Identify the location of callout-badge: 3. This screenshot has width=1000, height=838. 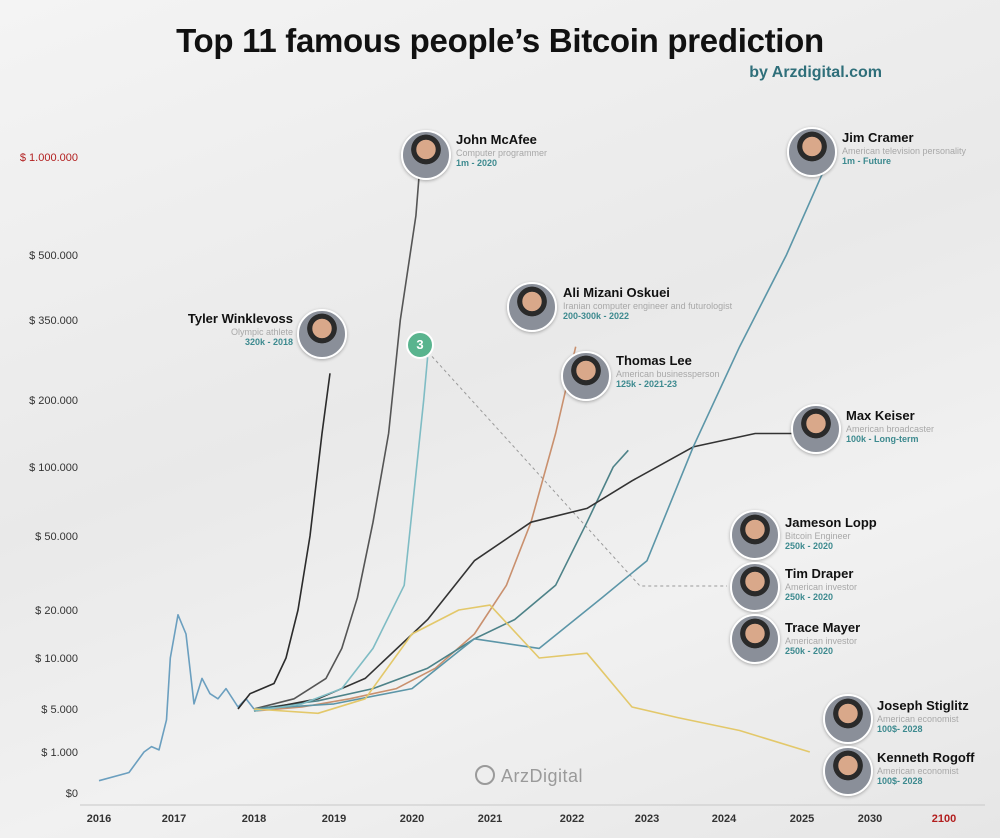
(420, 345).